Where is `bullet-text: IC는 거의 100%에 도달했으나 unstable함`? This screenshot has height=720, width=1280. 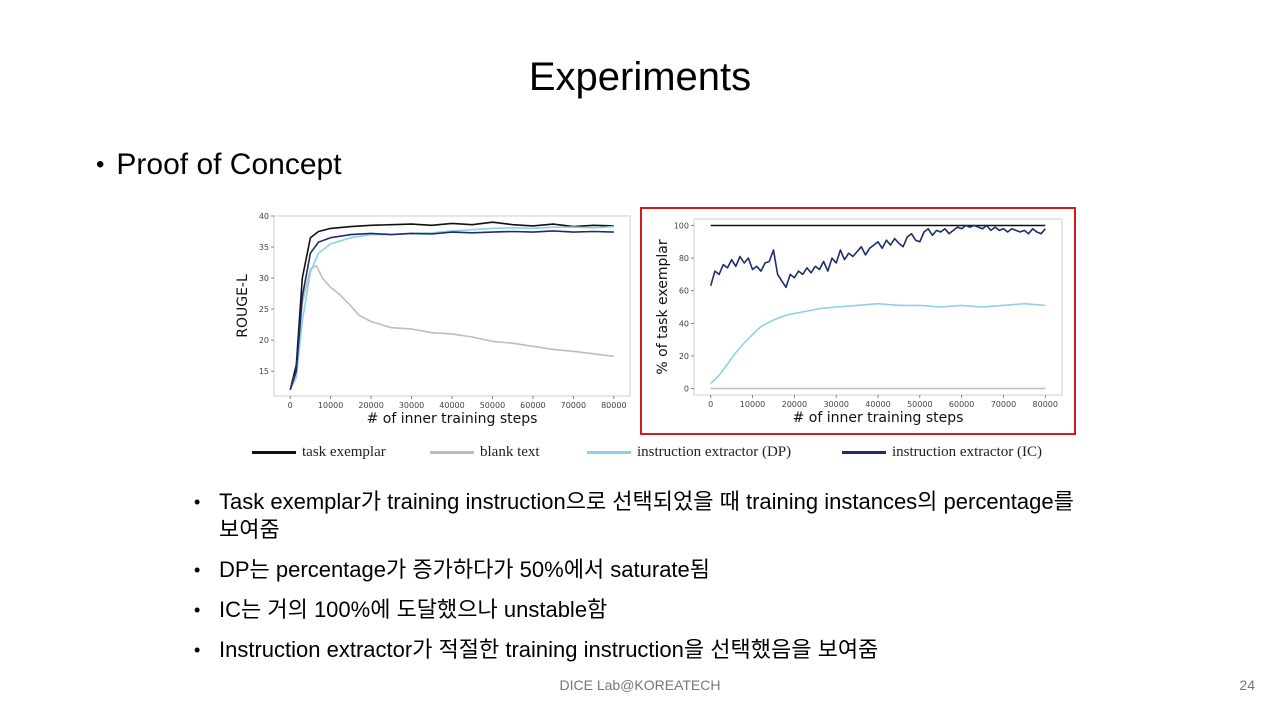 bullet-text: IC는 거의 100%에 도달했으나 unstable함 is located at coordinates (413, 609).